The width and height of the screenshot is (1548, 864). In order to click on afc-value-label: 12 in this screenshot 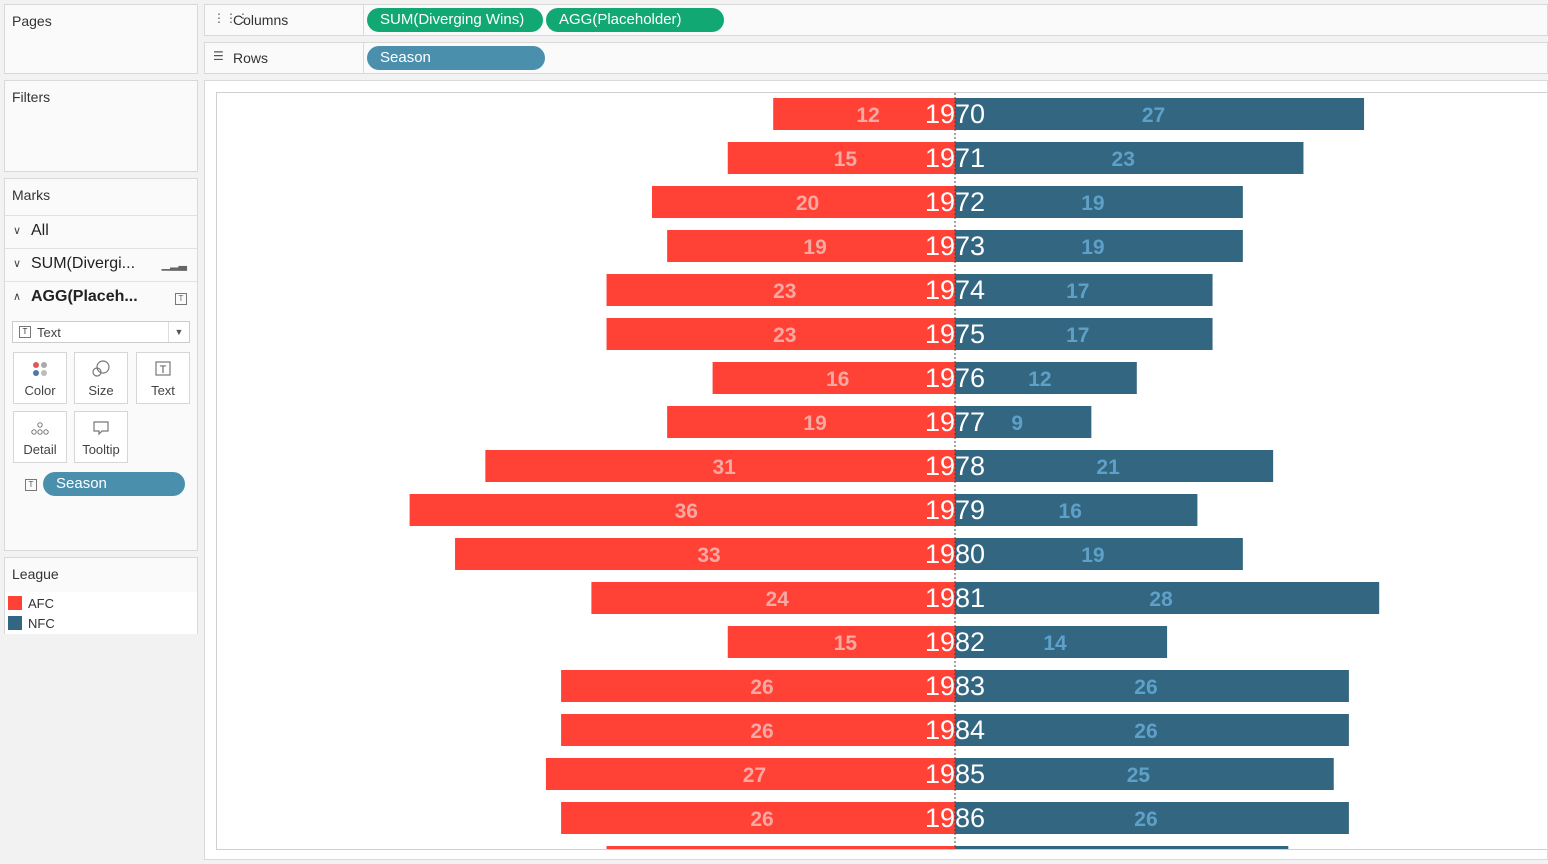, I will do `click(867, 115)`.